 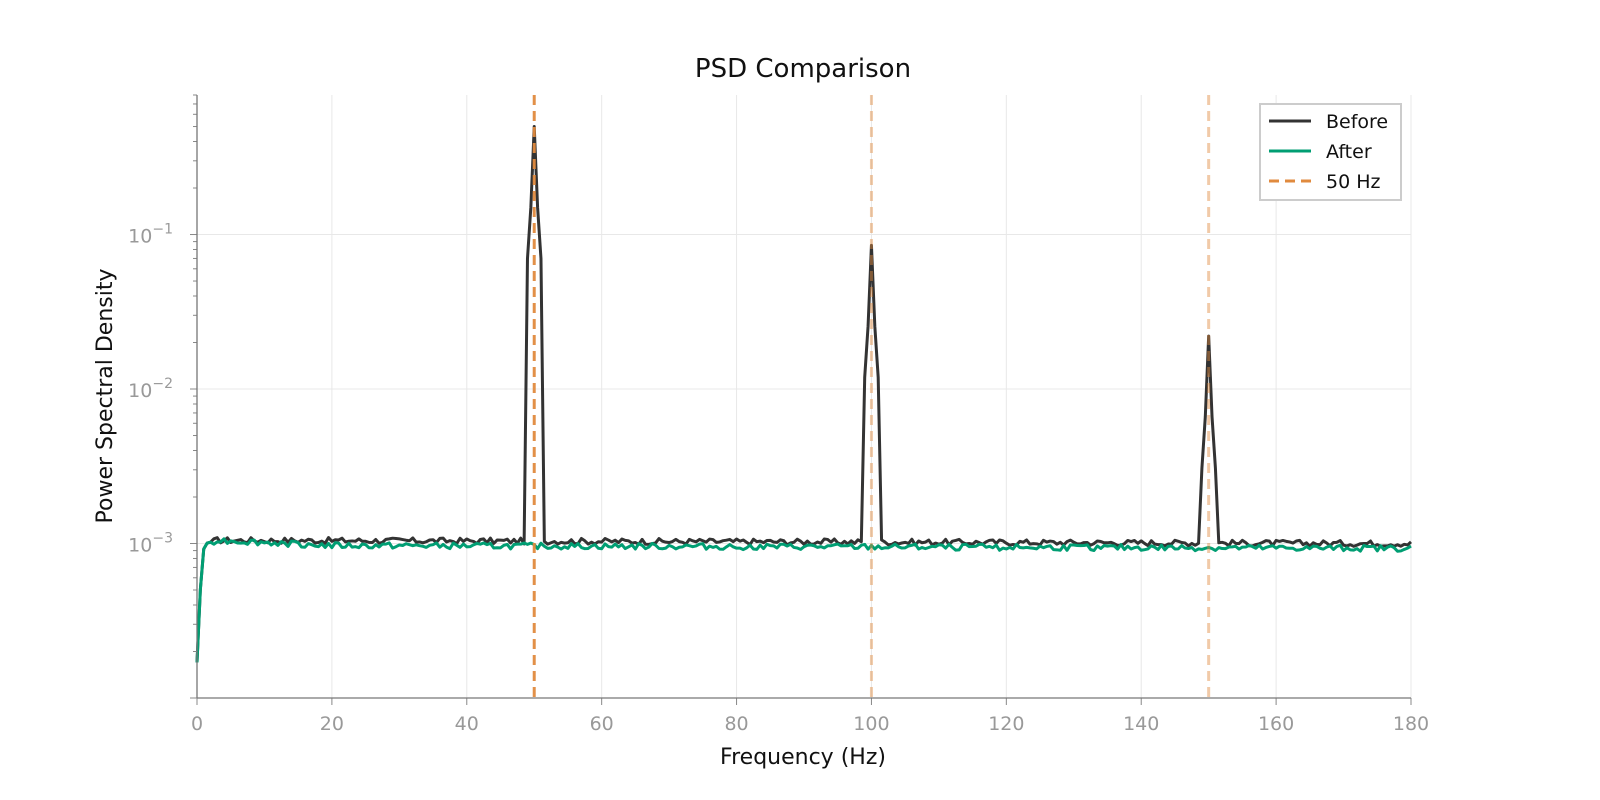 I want to click on legend-label: After, so click(x=1349, y=152).